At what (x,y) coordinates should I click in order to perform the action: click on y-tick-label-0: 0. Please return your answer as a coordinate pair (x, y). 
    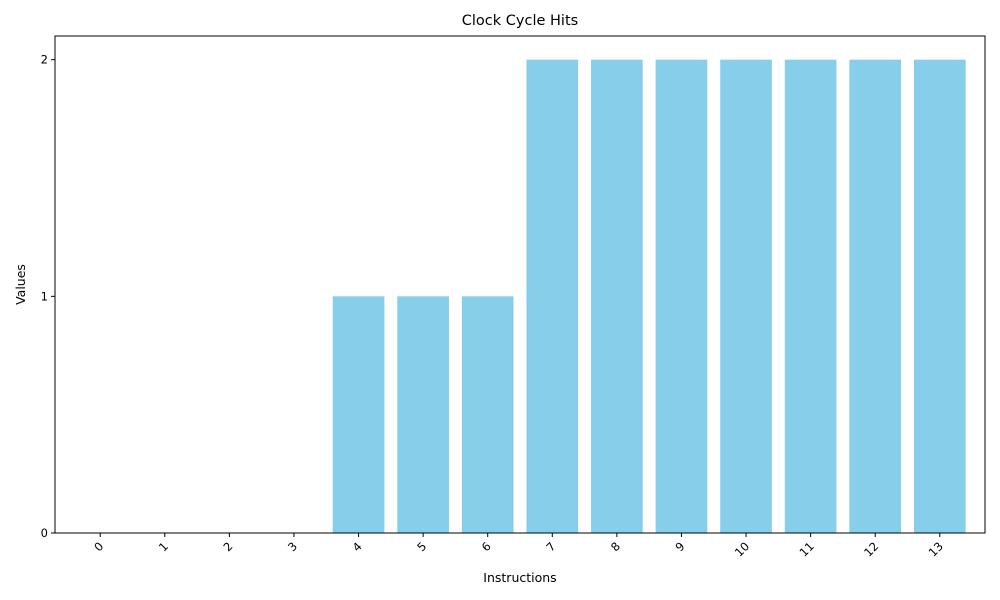
    Looking at the image, I should click on (44, 533).